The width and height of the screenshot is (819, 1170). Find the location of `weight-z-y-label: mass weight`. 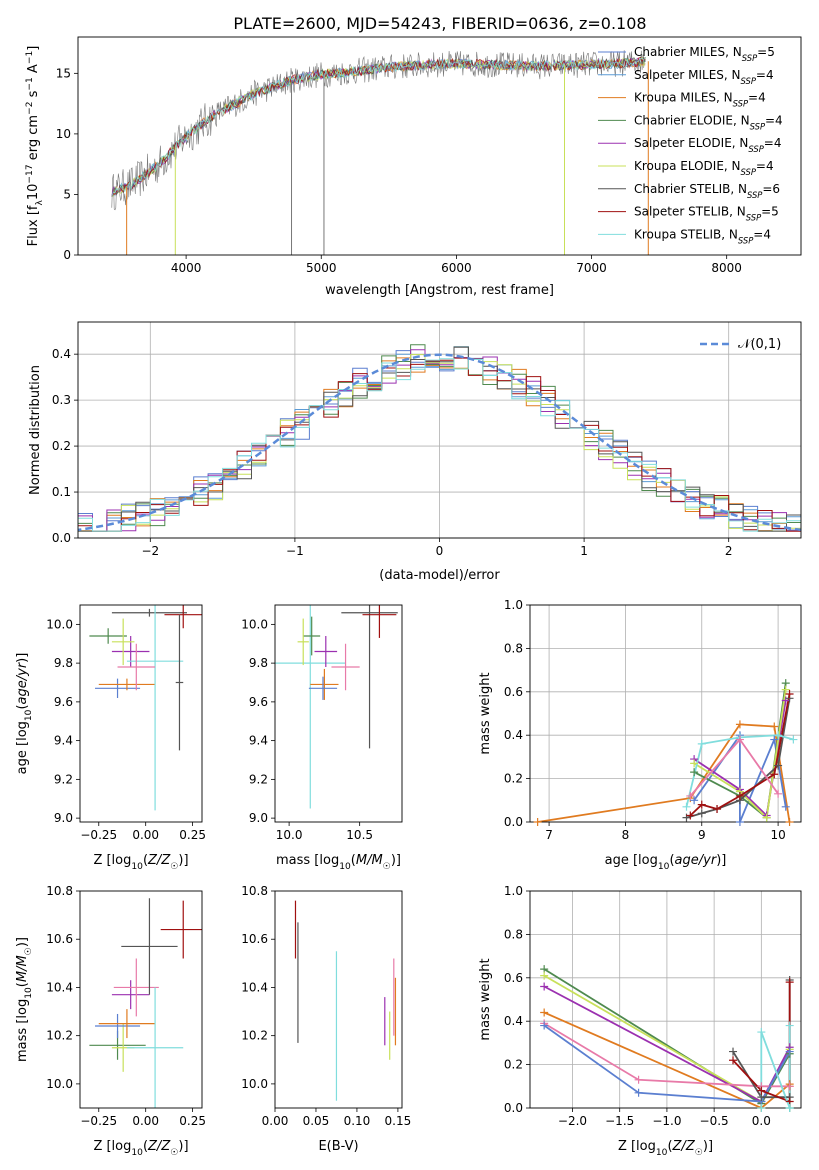

weight-z-y-label: mass weight is located at coordinates (485, 999).